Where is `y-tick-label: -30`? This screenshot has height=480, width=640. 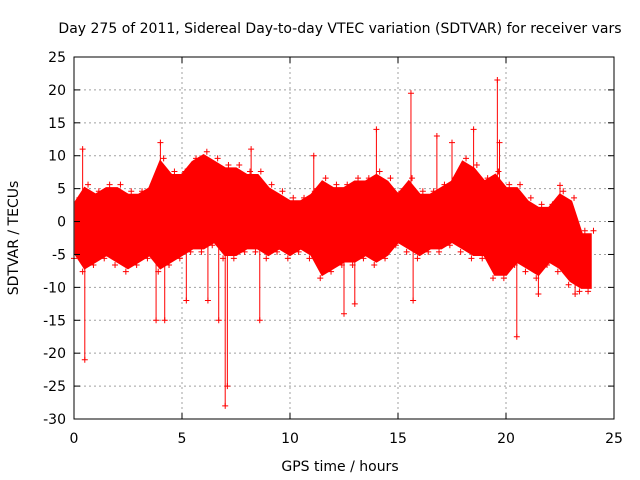
y-tick-label: -30 is located at coordinates (54, 420).